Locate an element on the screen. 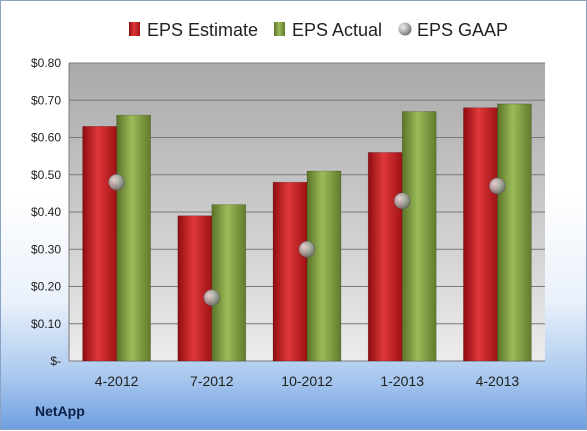 Image resolution: width=587 pixels, height=431 pixels. legend: EPS Estimate EPS Actual EPS GAAP is located at coordinates (318, 30).